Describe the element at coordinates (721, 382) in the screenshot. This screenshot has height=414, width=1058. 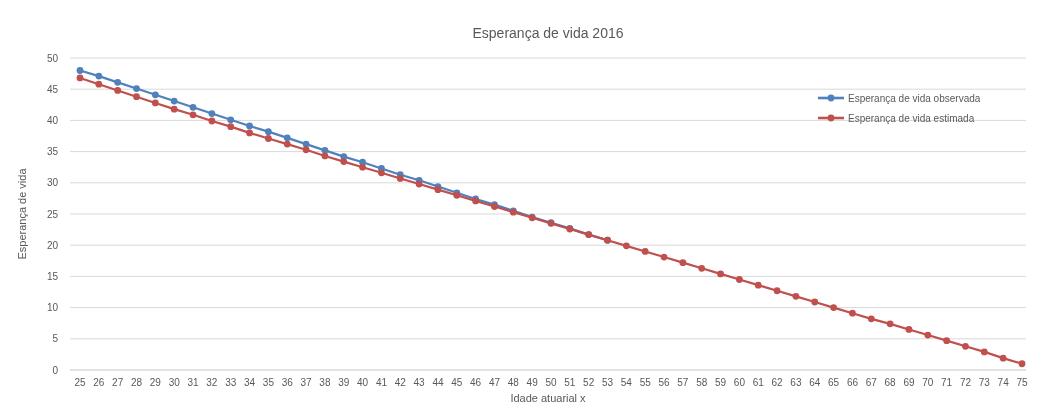
I see `x-tick-label: 59` at that location.